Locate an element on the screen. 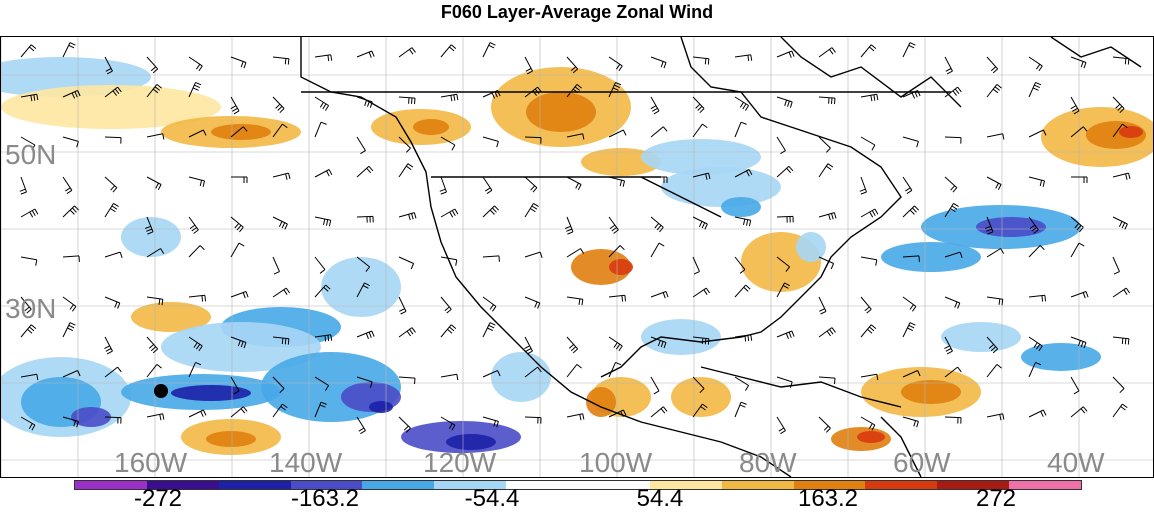 Image resolution: width=1154 pixels, height=512 pixels. colorbar-tick: 272 is located at coordinates (996, 498).